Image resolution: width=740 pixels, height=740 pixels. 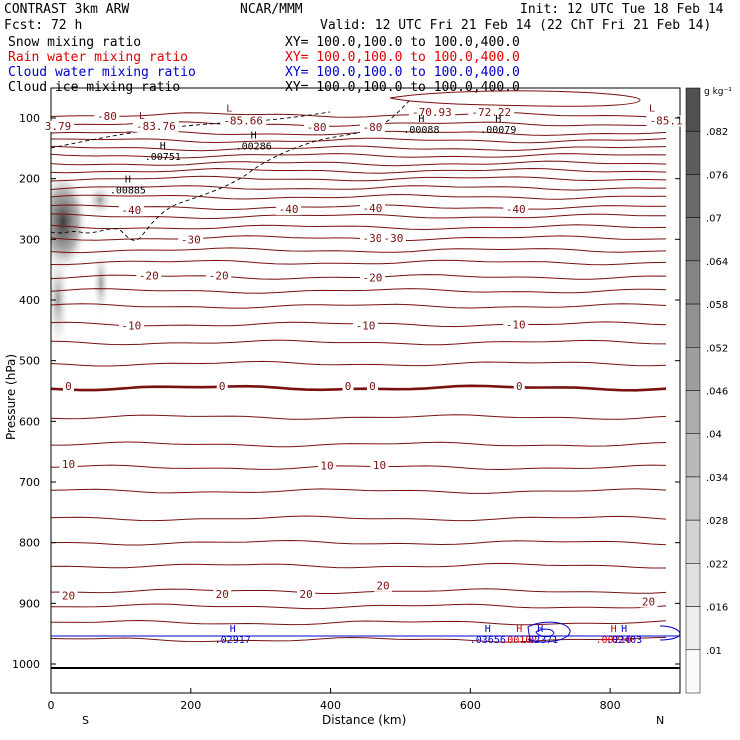 I want to click on colorbar-tick-label: .076, so click(x=717, y=175).